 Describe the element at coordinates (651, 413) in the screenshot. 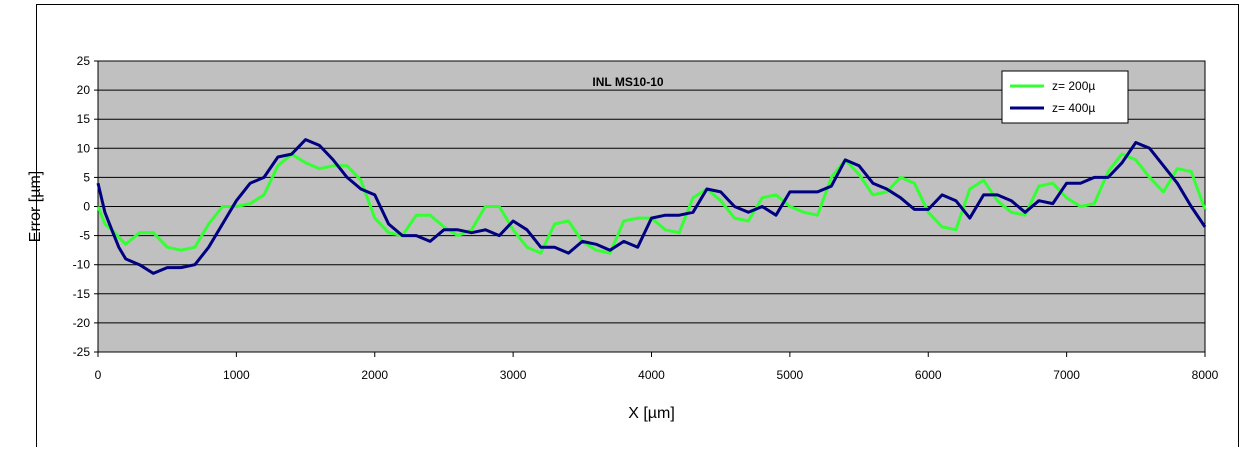

I see `x-axis-title: X [µm]` at that location.